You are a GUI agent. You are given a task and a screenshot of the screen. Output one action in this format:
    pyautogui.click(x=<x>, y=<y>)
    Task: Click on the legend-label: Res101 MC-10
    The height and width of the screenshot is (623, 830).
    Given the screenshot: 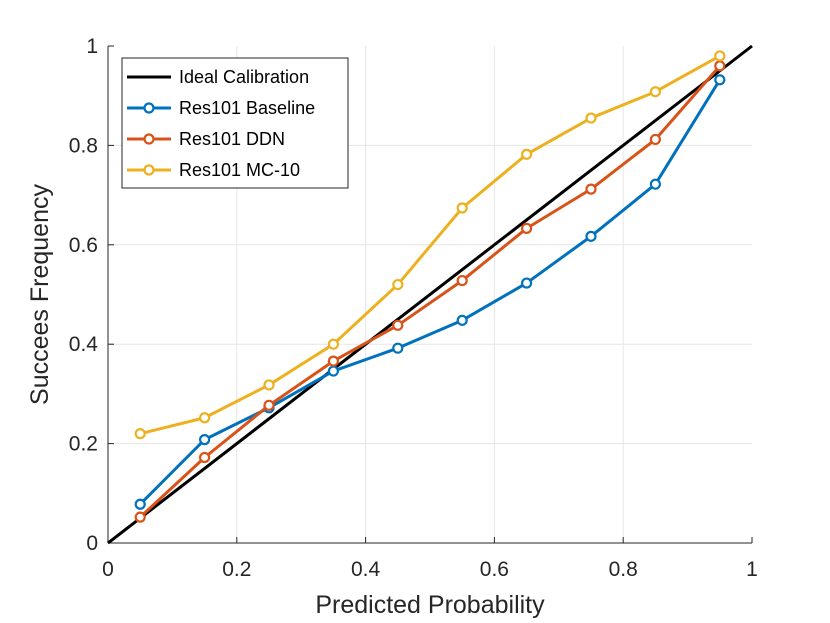 What is the action you would take?
    pyautogui.click(x=239, y=170)
    